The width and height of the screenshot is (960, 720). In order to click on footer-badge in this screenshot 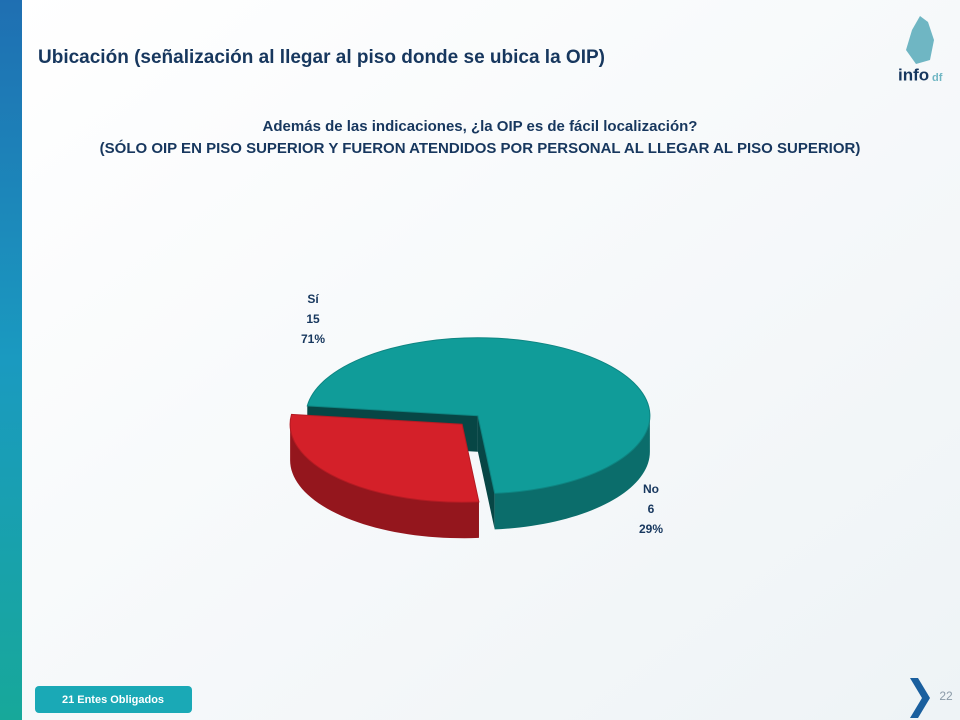, I will do `click(113, 699)`.